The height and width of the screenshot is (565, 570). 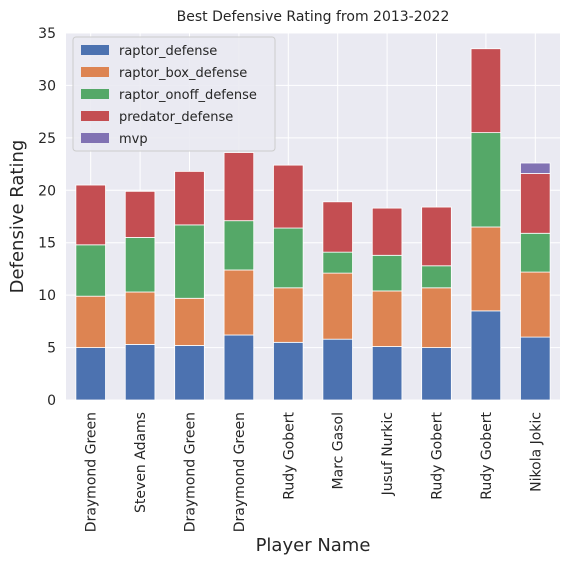 I want to click on legend-label: raptor_box_defense, so click(x=183, y=73).